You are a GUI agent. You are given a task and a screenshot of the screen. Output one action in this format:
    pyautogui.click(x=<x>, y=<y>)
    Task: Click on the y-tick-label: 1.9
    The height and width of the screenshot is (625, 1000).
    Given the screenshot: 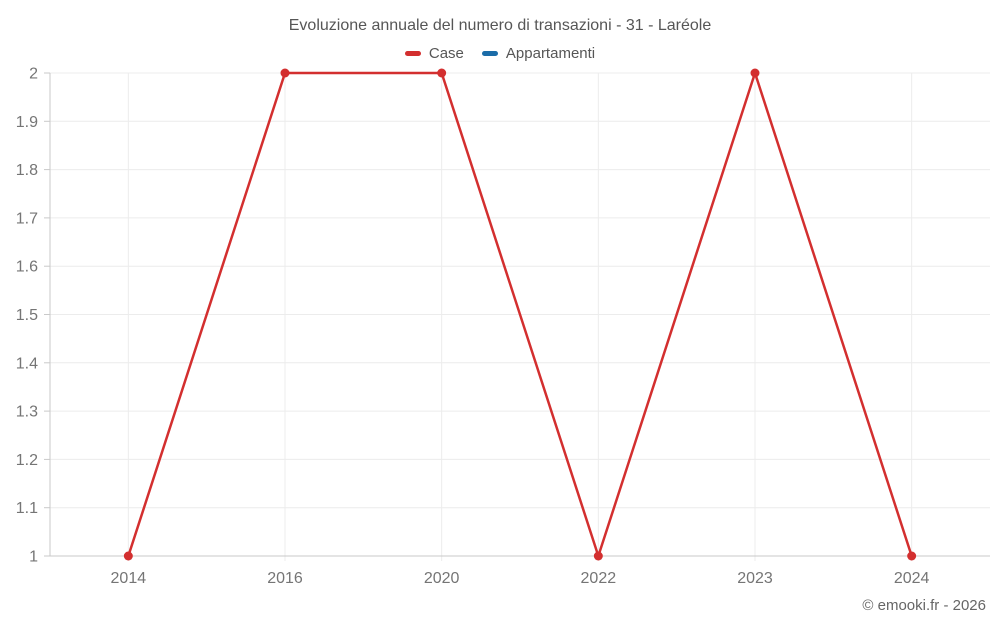 What is the action you would take?
    pyautogui.click(x=27, y=122)
    